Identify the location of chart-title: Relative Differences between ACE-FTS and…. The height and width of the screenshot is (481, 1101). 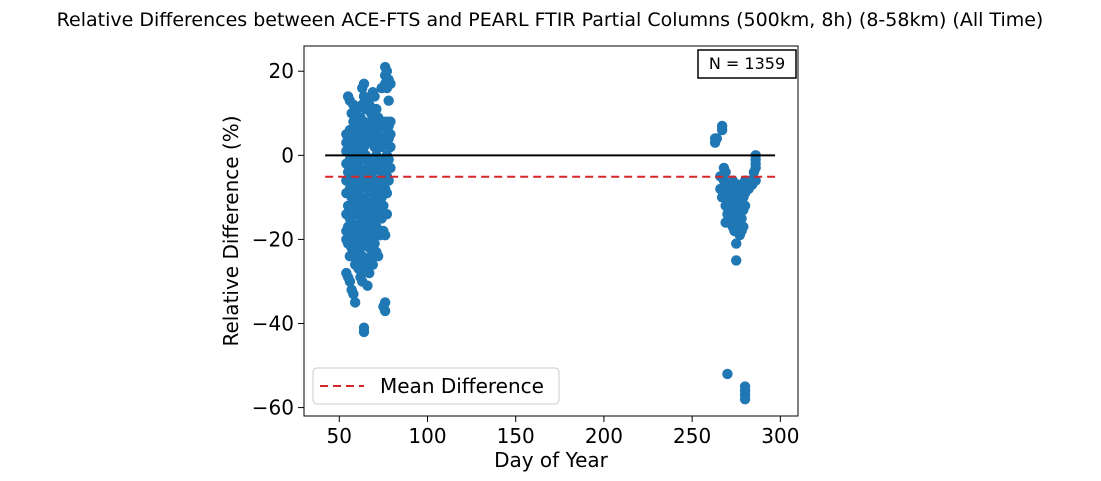
(550, 20).